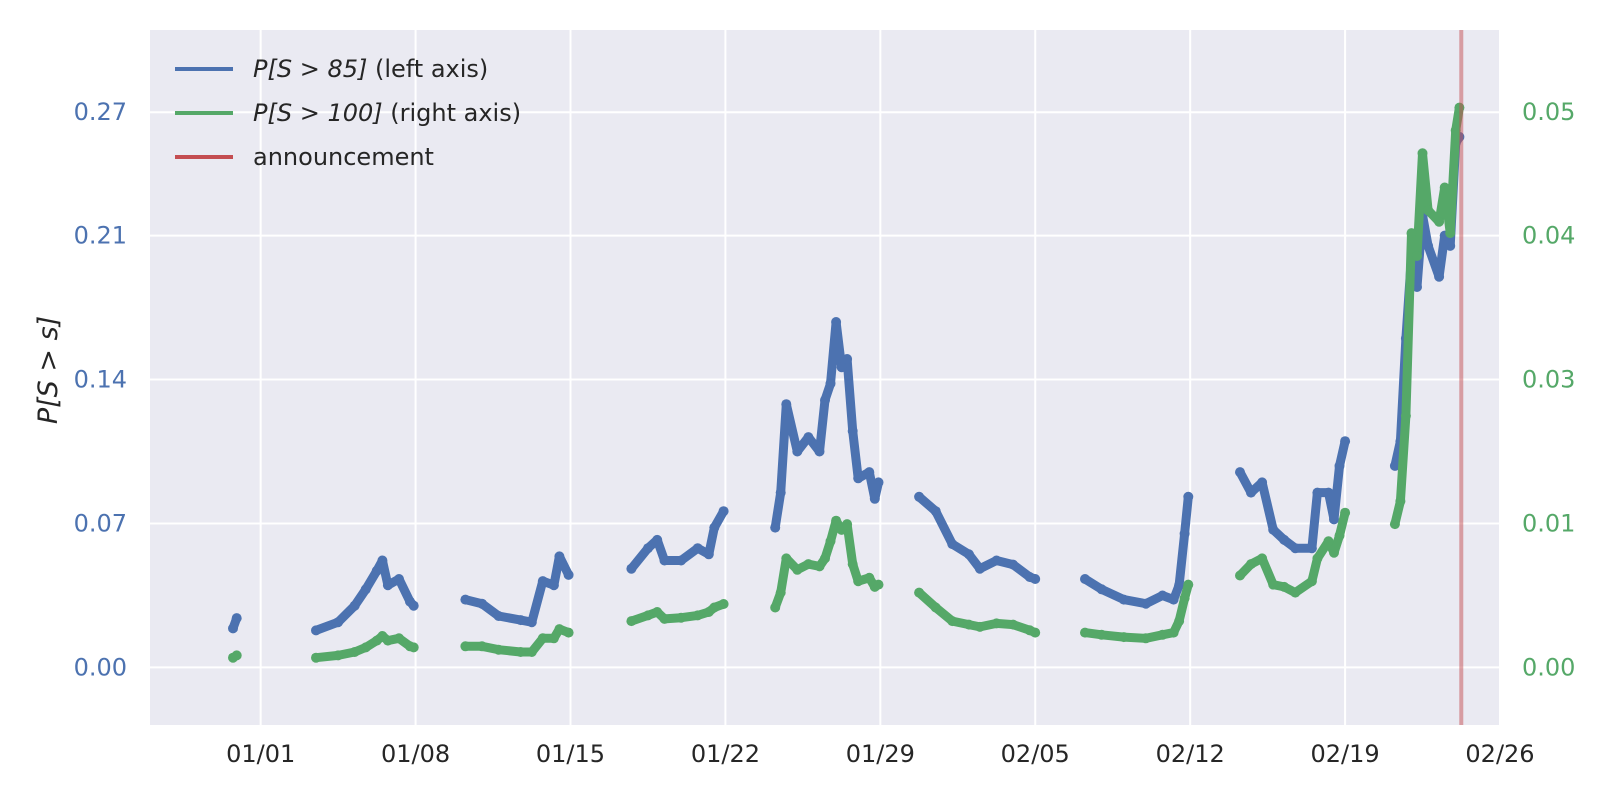 Image resolution: width=1600 pixels, height=800 pixels. Describe the element at coordinates (365, 595) in the screenshot. I see `series-line` at that location.